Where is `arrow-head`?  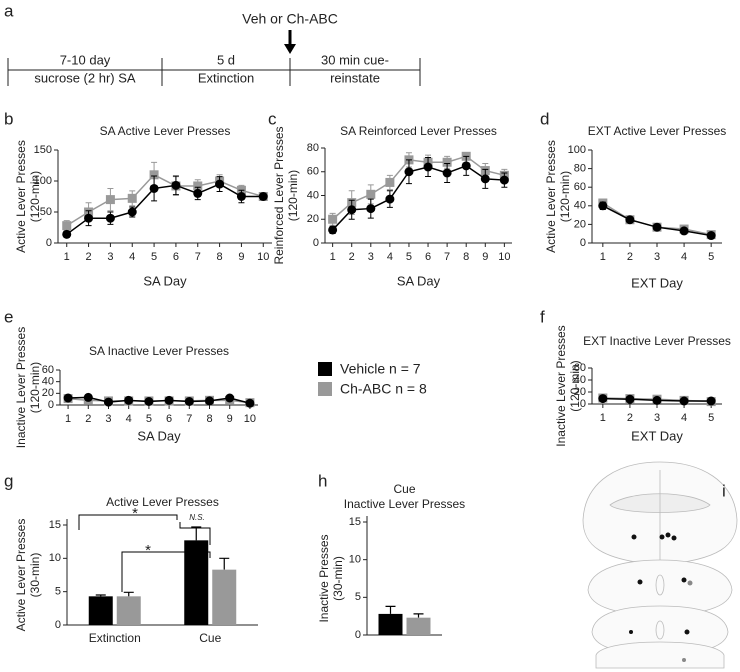
arrow-head is located at coordinates (290, 49).